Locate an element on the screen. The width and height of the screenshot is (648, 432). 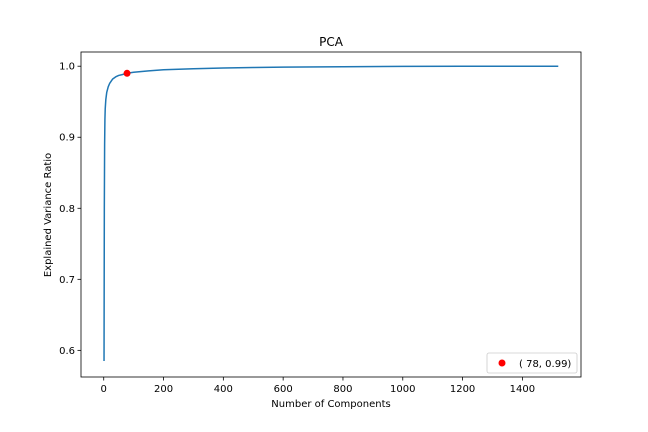
legend-label: ( 78, 0.99) is located at coordinates (545, 364).